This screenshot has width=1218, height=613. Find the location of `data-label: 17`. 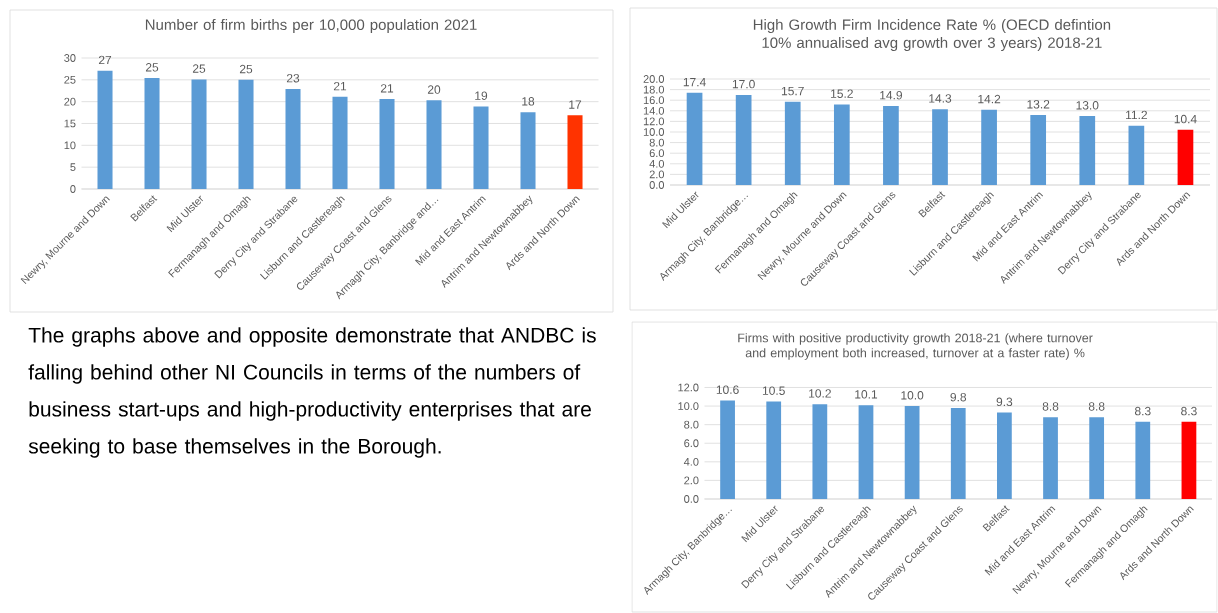

data-label: 17 is located at coordinates (575, 104).